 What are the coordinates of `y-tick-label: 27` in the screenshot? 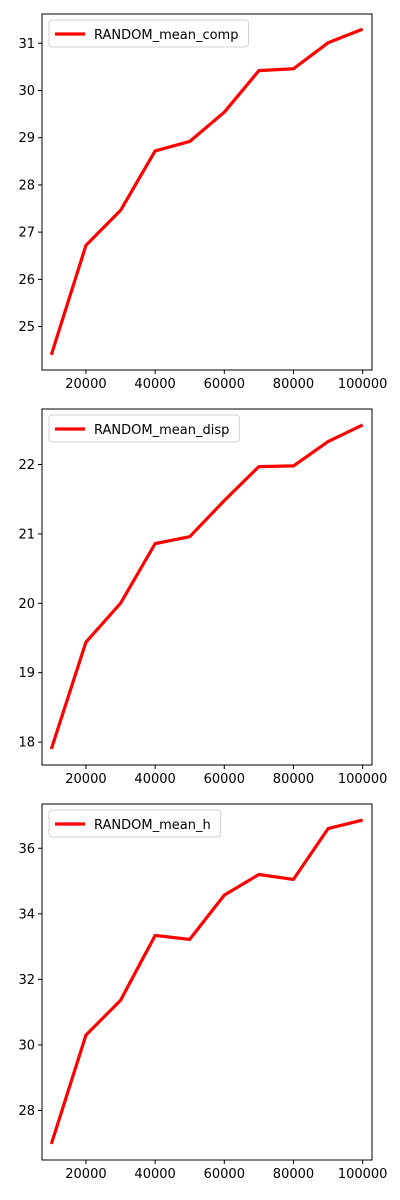 It's located at (26, 233).